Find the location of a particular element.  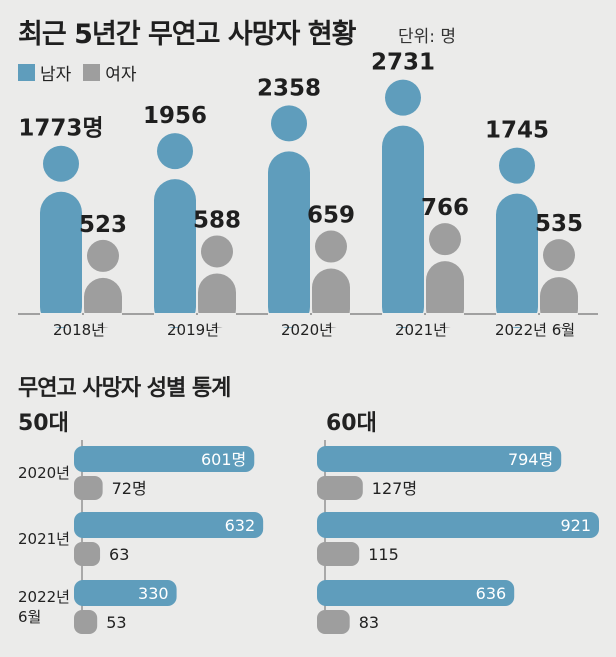

value-label-female-2019년: 588 is located at coordinates (217, 220).